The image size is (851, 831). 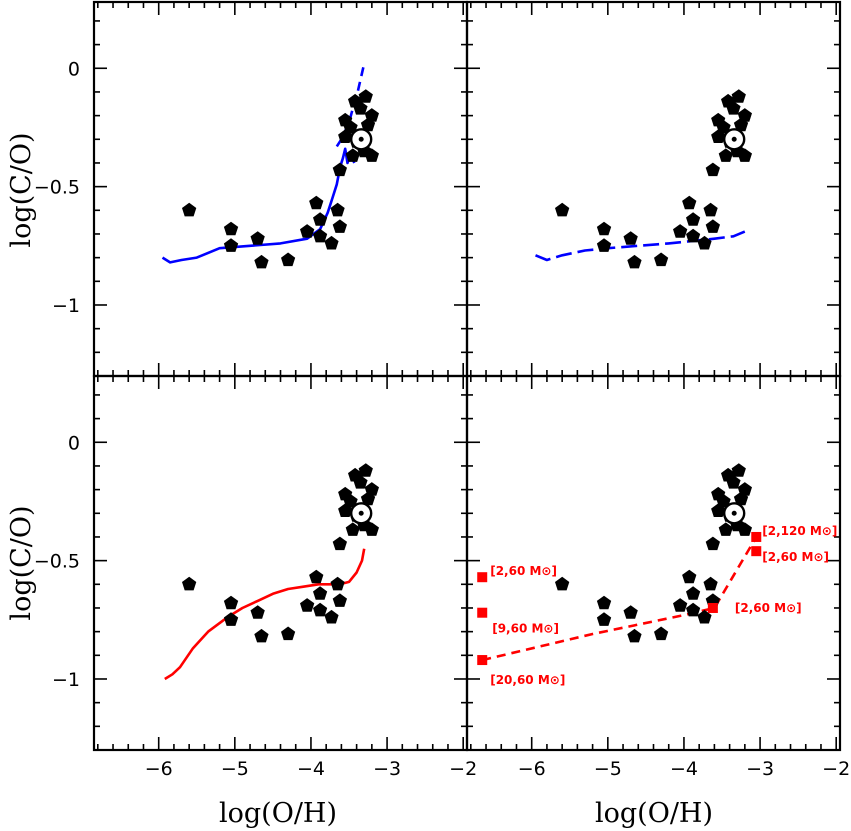 What do you see at coordinates (21, 562) in the screenshot?
I see `y-axis-title-bottom: log(C/O)` at bounding box center [21, 562].